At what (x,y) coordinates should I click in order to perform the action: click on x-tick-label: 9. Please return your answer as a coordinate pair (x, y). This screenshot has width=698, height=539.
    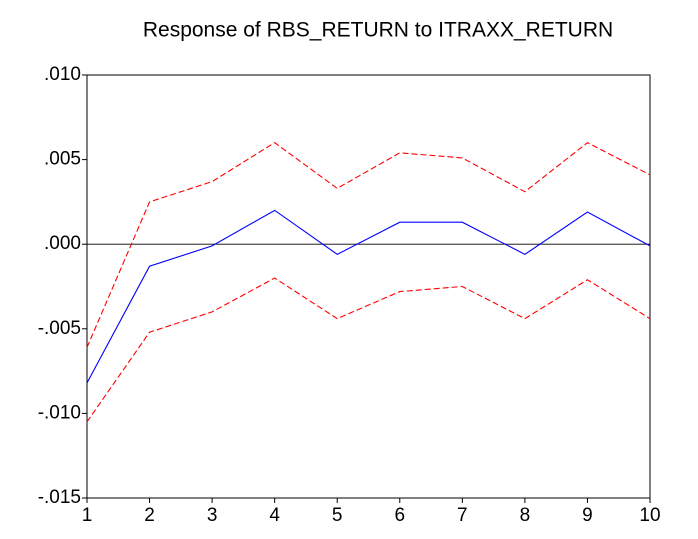
    Looking at the image, I should click on (587, 515).